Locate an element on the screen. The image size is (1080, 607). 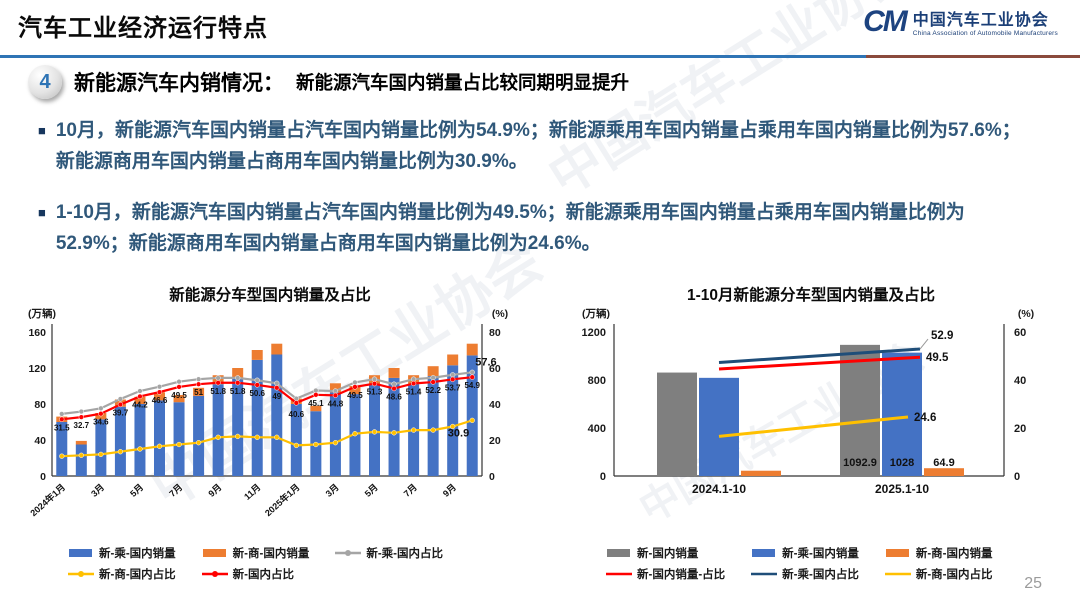
svg-text: 48.6 is located at coordinates (394, 397).